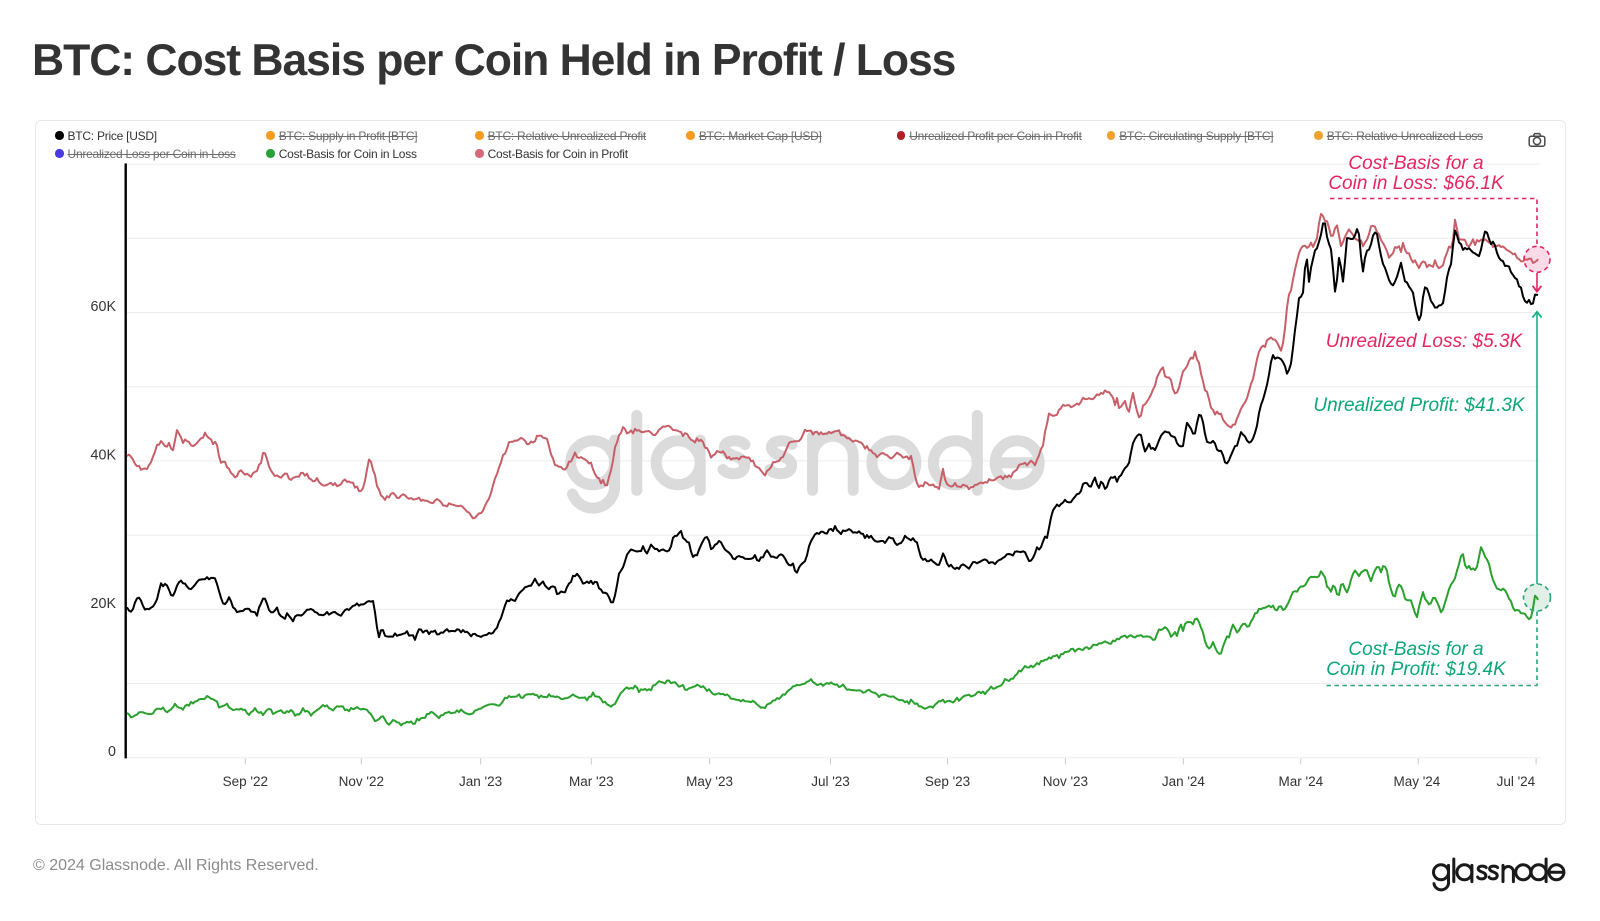  Describe the element at coordinates (361, 781) in the screenshot. I see `svg-text: Nov '22` at that location.